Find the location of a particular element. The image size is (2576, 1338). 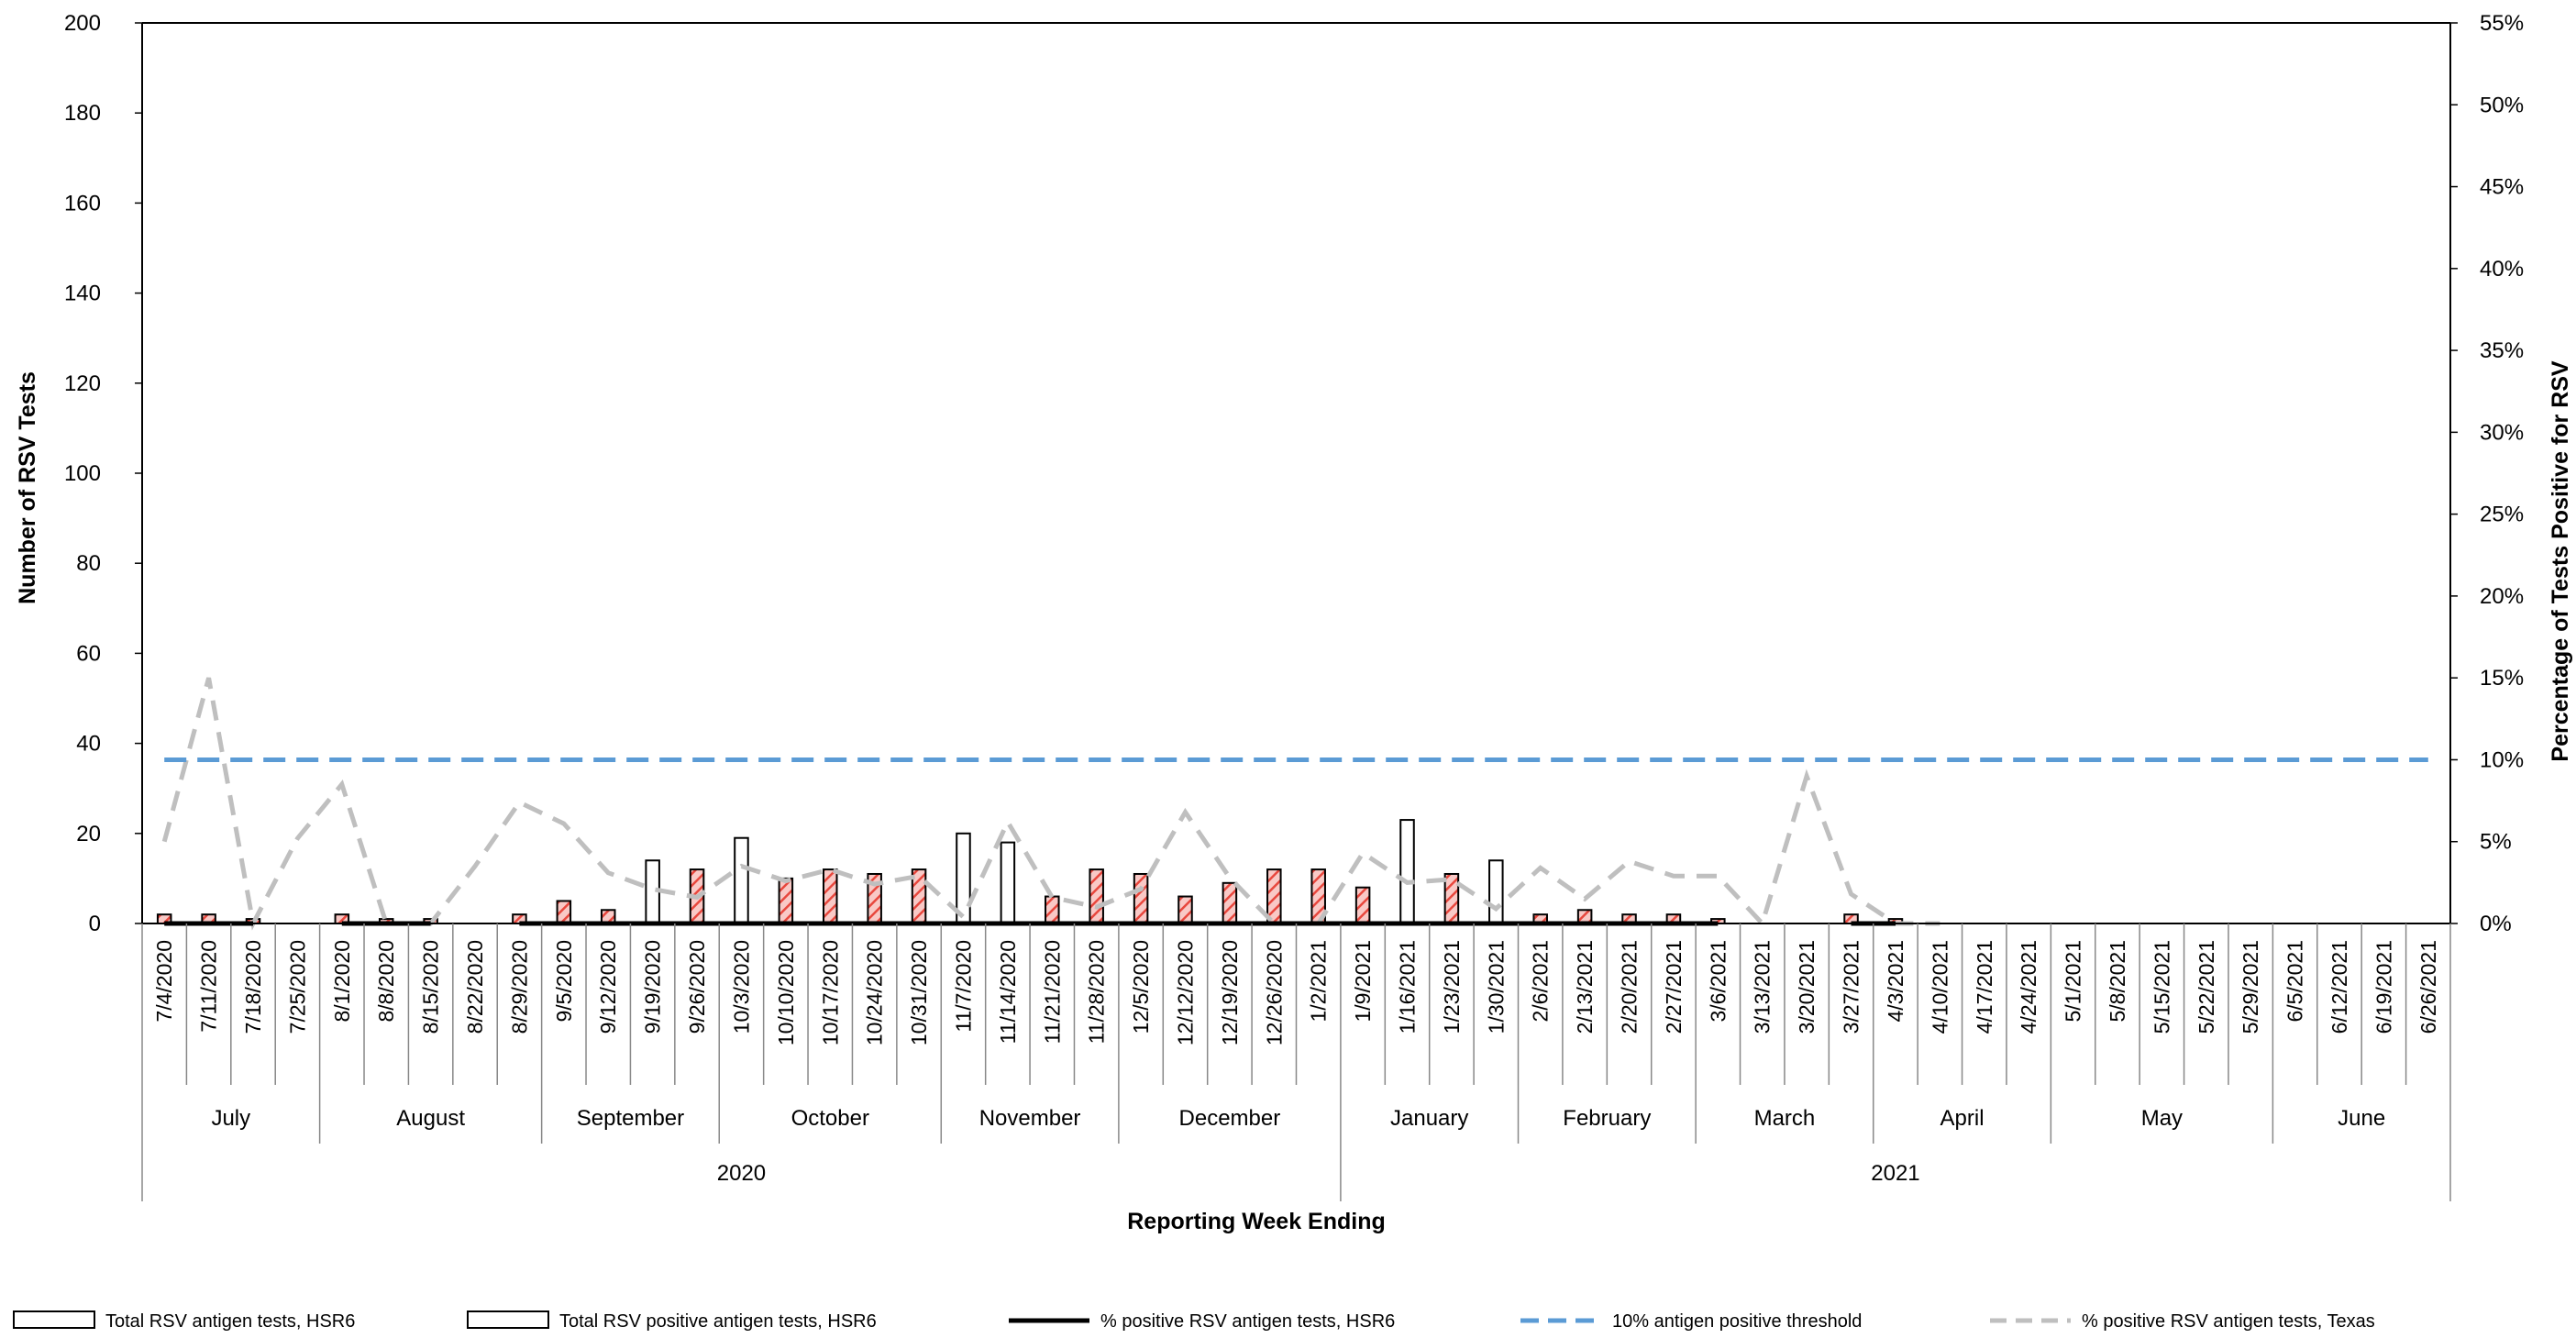

y2-tick-label: 0% is located at coordinates (2496, 924).